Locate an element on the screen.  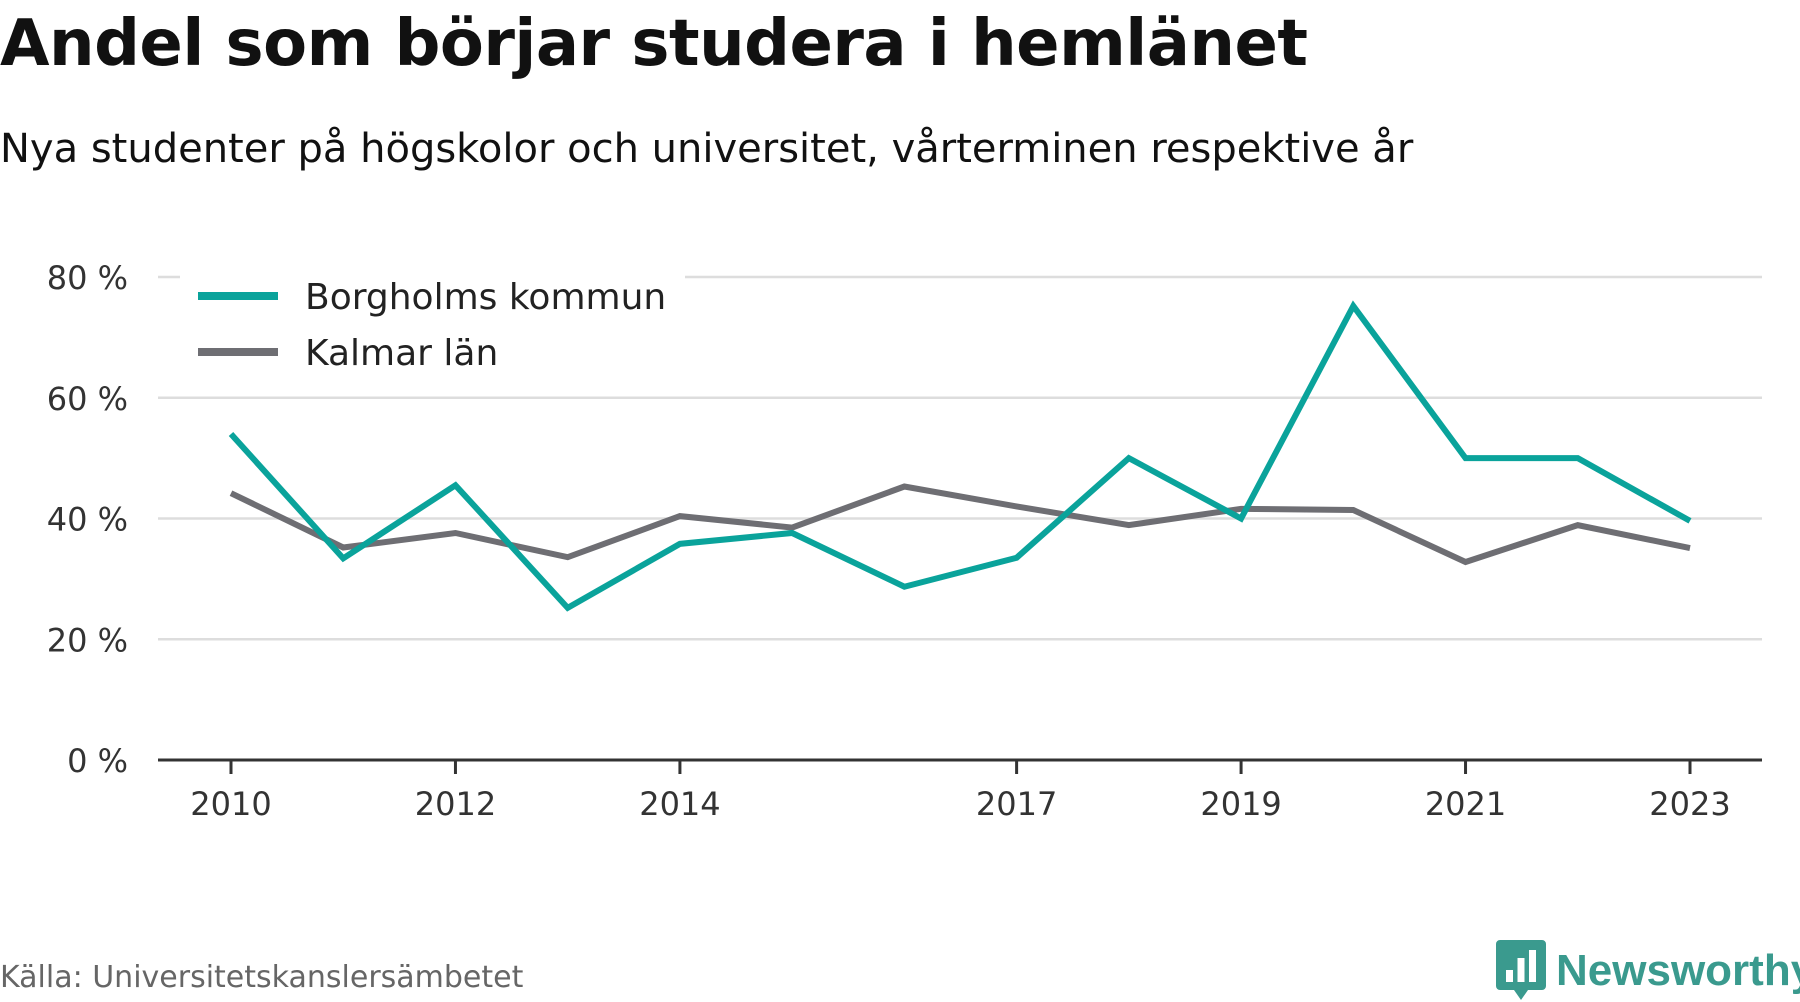
legend-label: Kalmar län is located at coordinates (401, 353).